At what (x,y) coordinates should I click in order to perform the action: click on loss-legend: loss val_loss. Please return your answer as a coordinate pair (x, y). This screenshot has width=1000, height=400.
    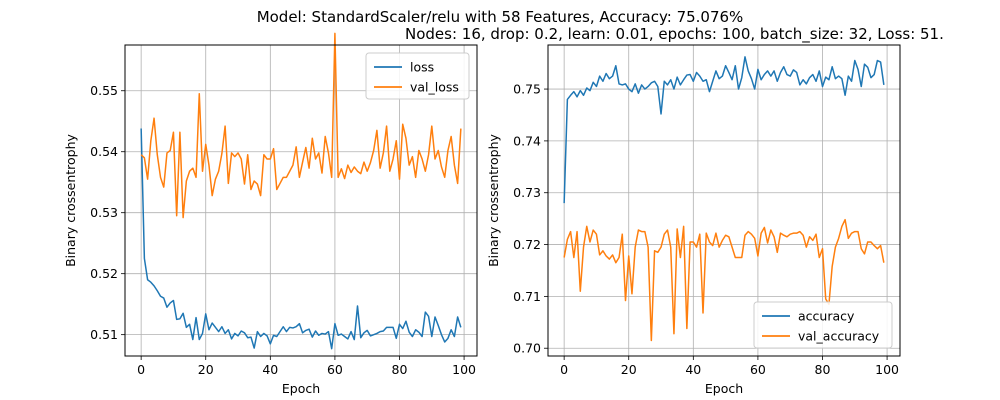
    Looking at the image, I should click on (417, 76).